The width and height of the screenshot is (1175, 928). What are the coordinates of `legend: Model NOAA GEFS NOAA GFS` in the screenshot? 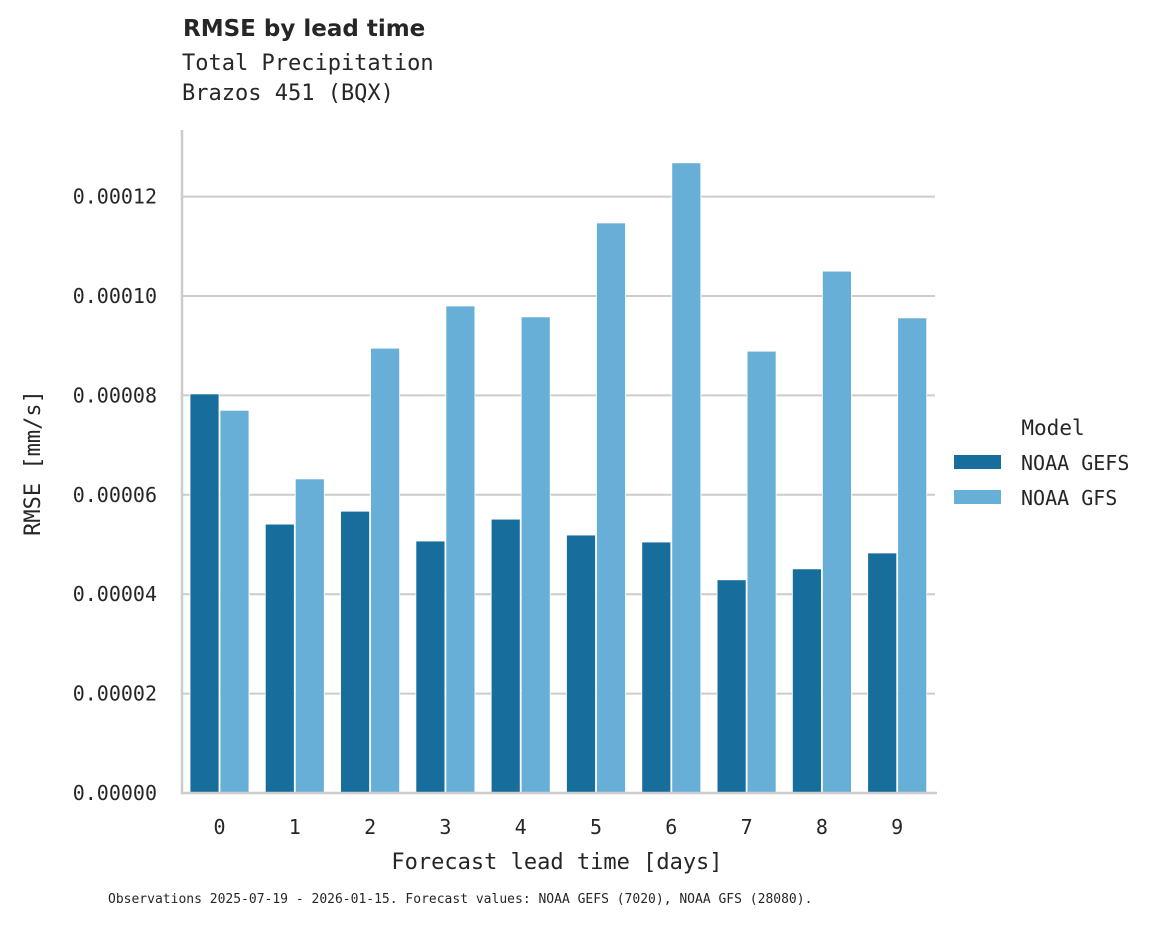 It's located at (1041, 463).